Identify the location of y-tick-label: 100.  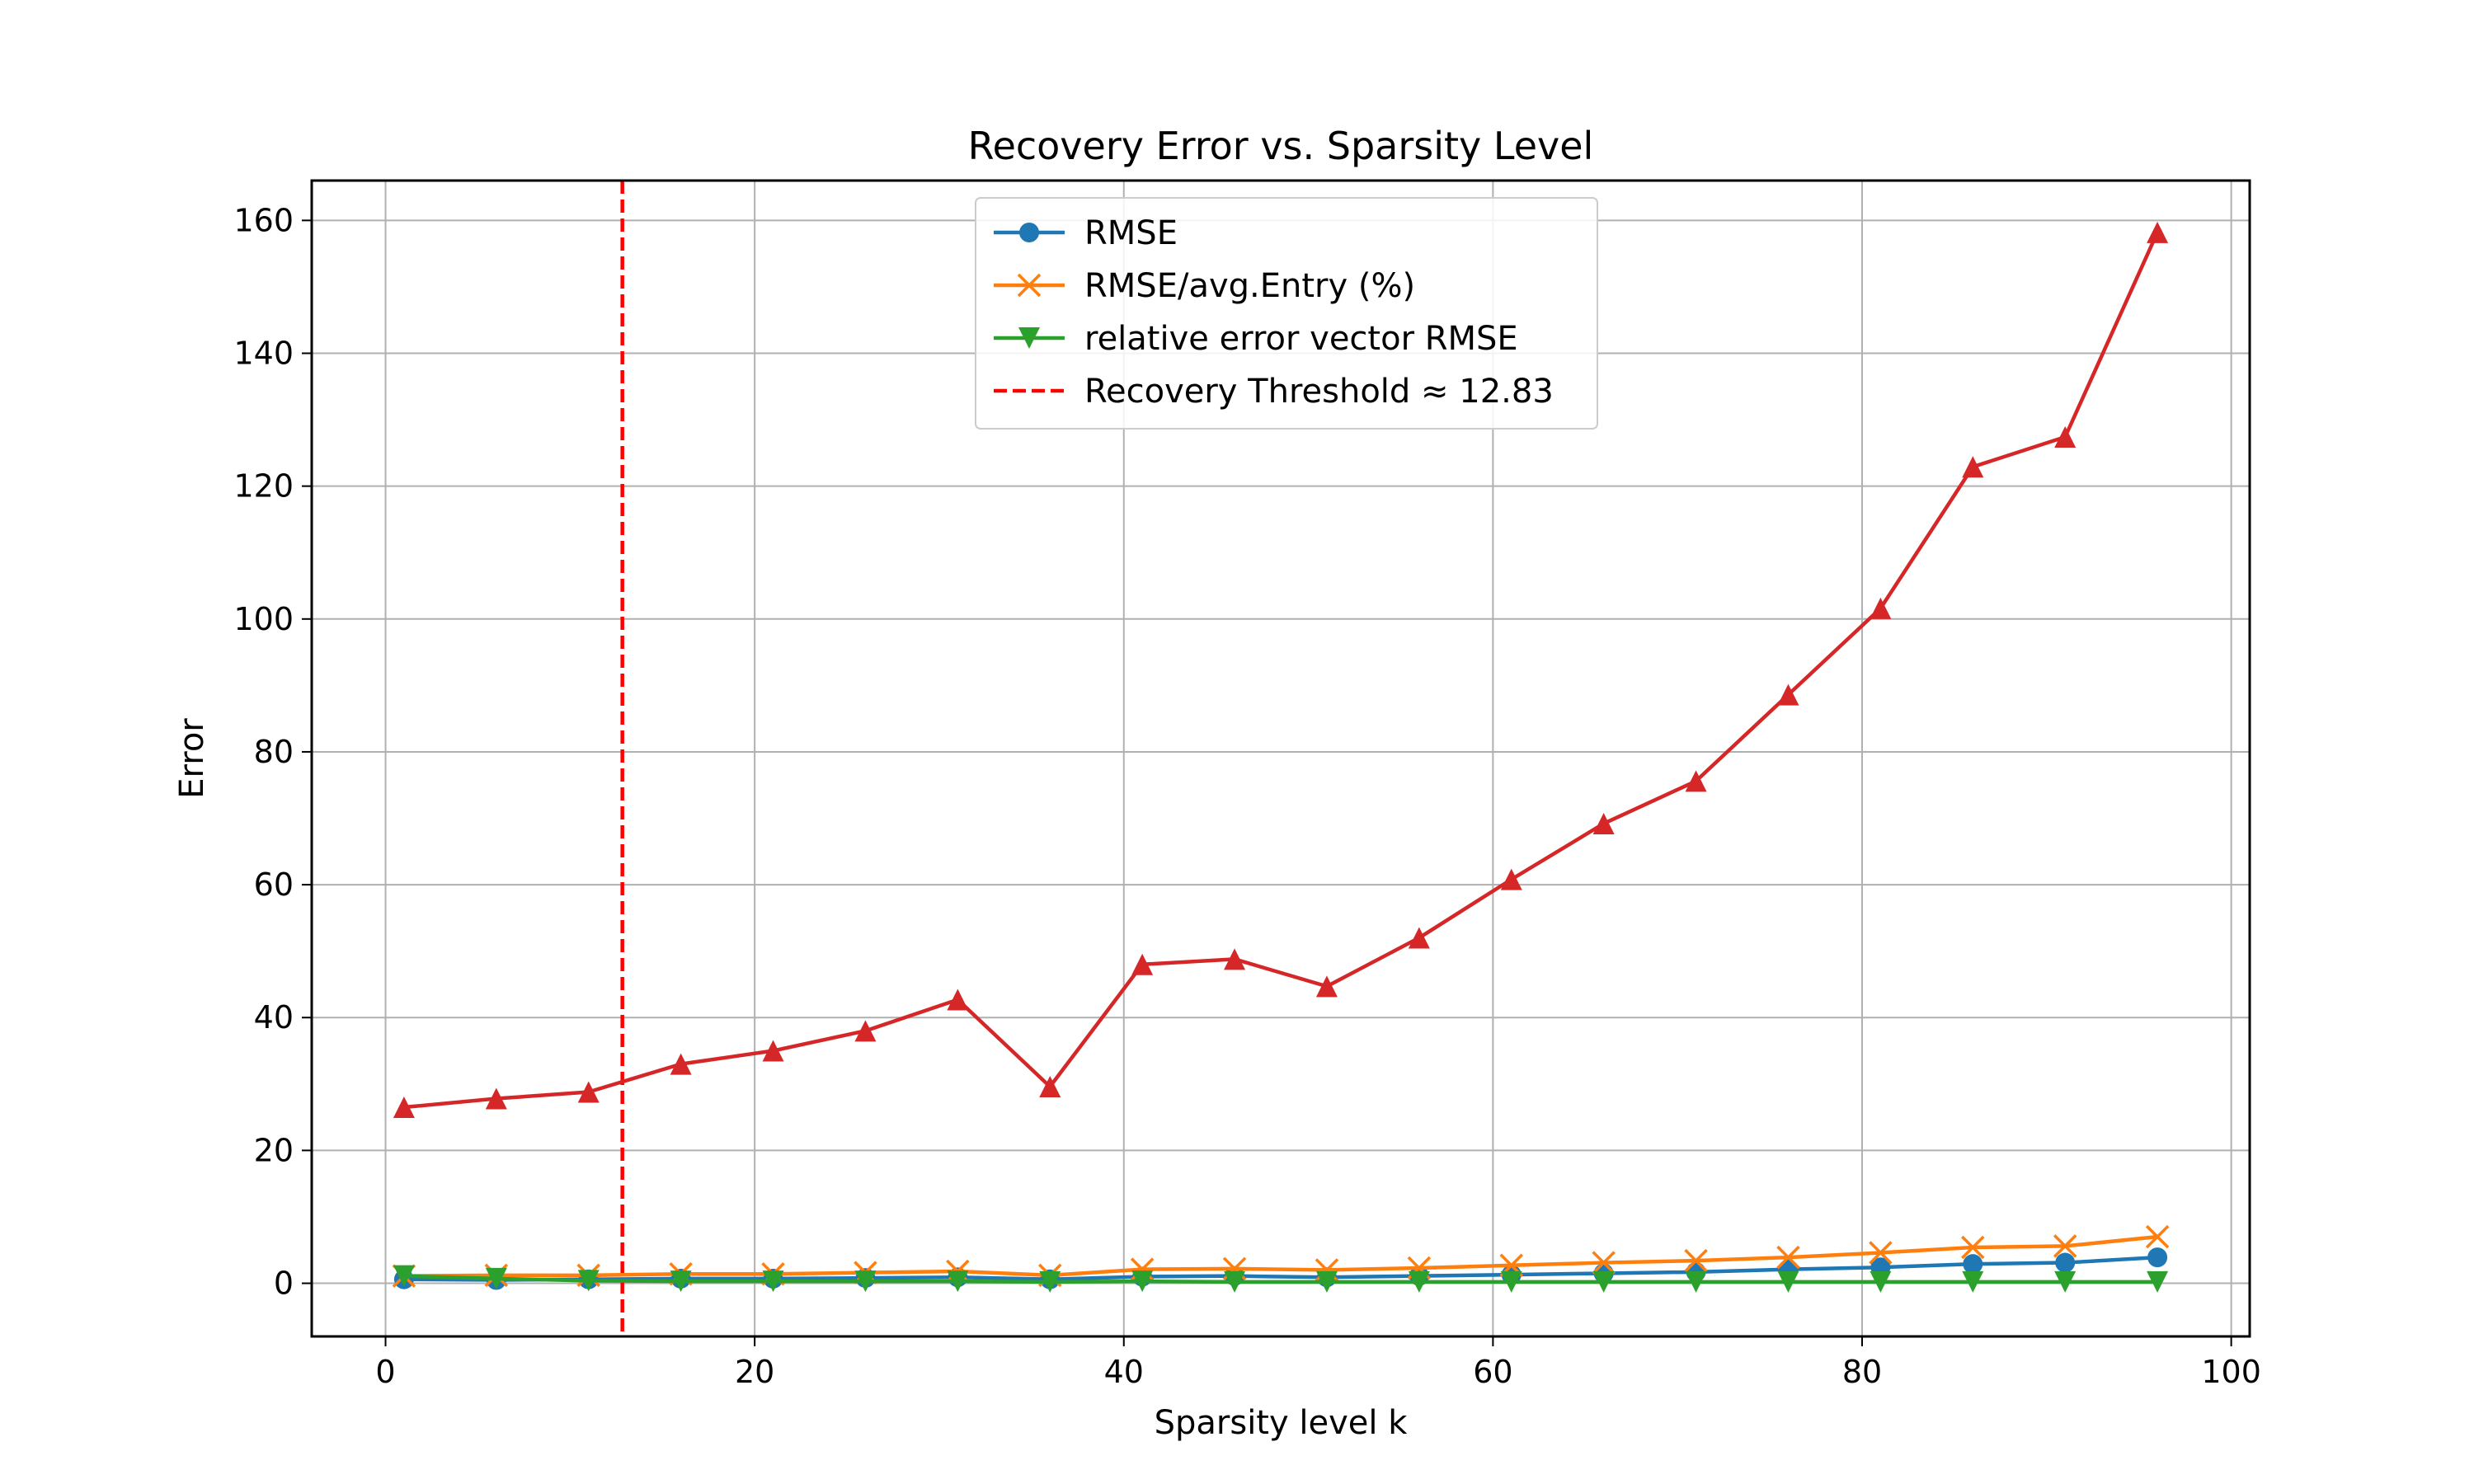
(263, 619).